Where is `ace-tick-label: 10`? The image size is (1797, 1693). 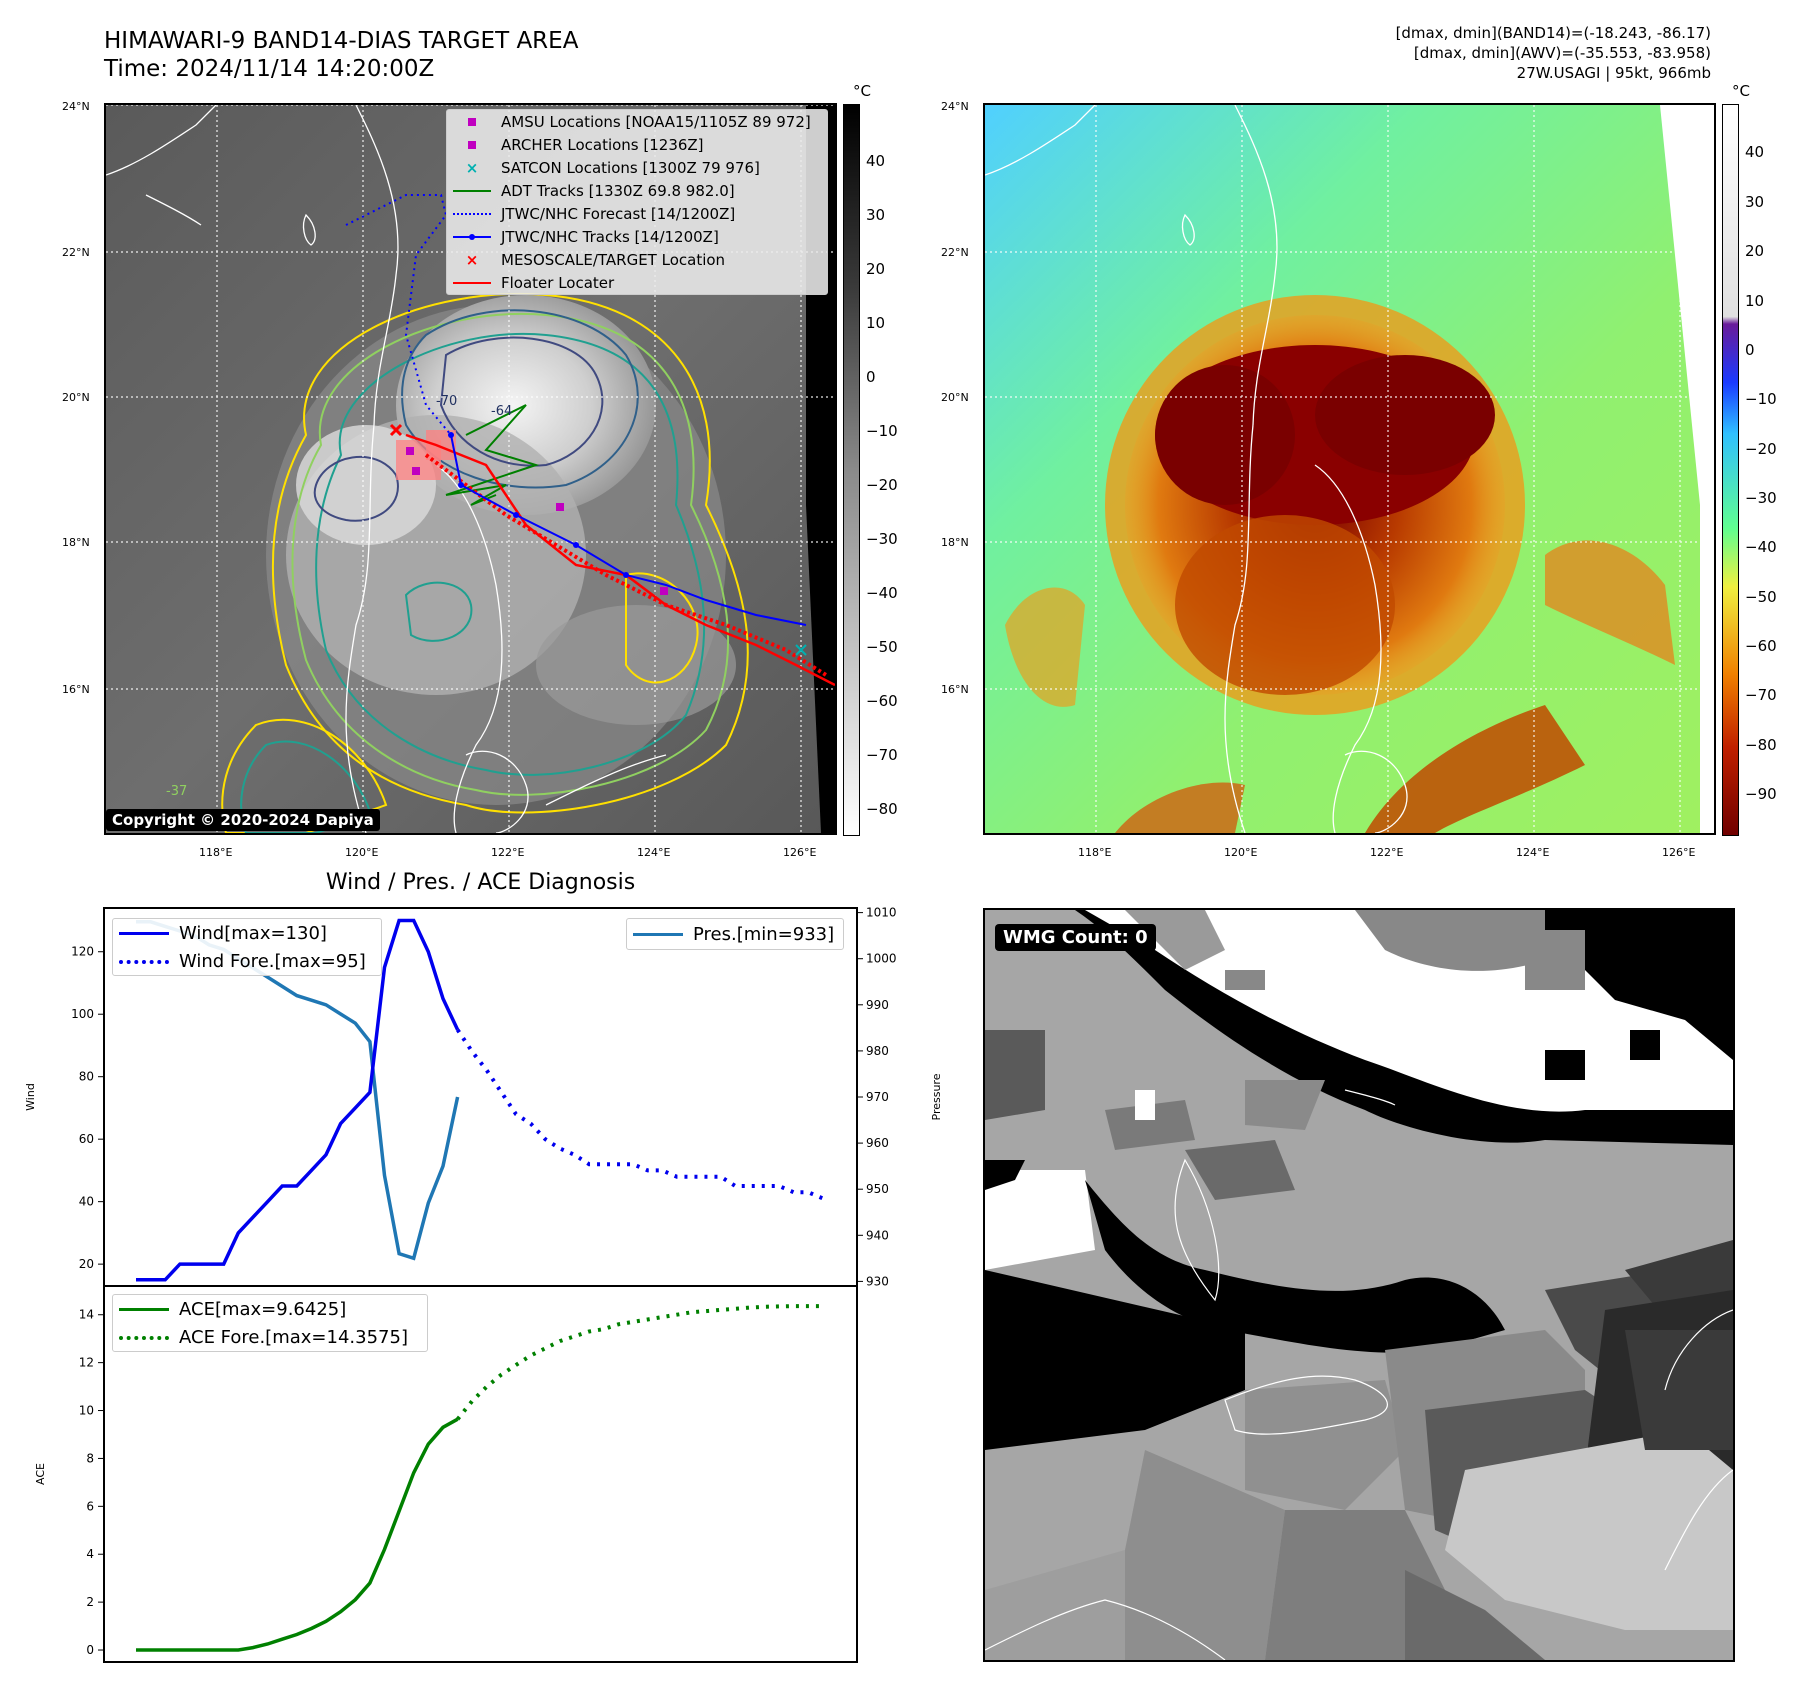 ace-tick-label: 10 is located at coordinates (86, 1411).